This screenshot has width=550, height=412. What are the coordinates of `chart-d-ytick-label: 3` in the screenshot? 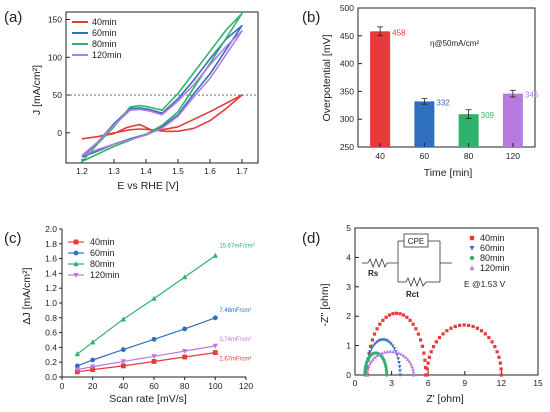 It's located at (348, 287).